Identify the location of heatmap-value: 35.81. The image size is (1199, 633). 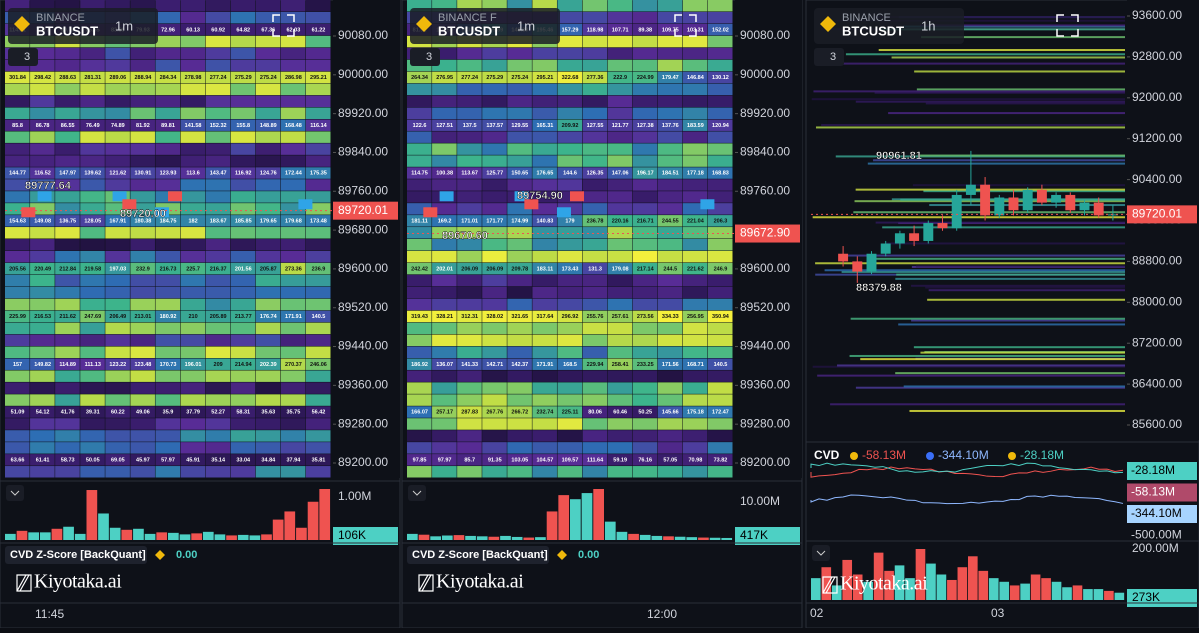
(319, 461).